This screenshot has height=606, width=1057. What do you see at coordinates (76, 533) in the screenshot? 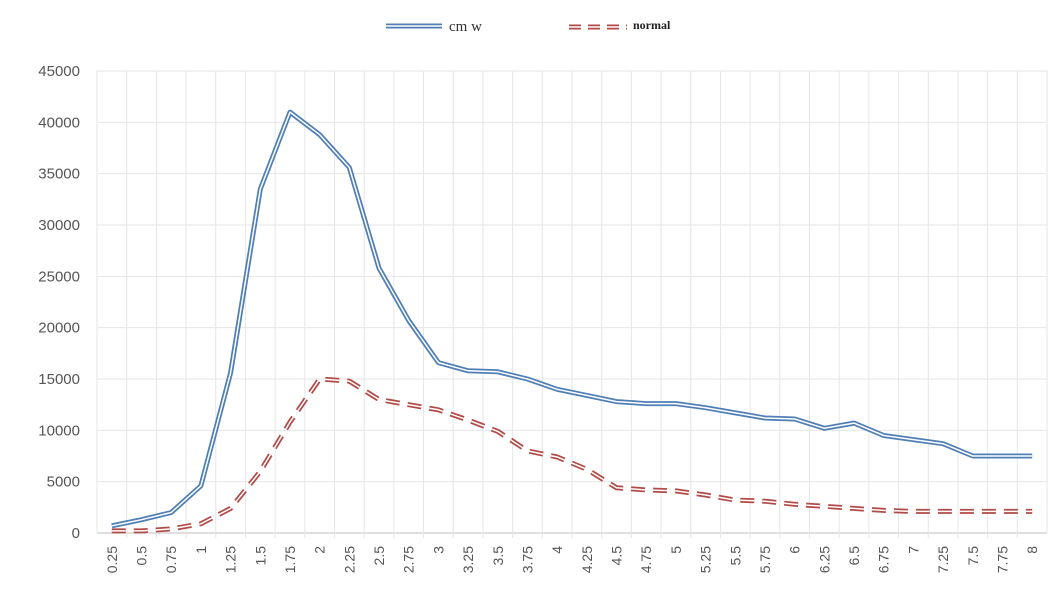
I see `y-tick-label: 0` at bounding box center [76, 533].